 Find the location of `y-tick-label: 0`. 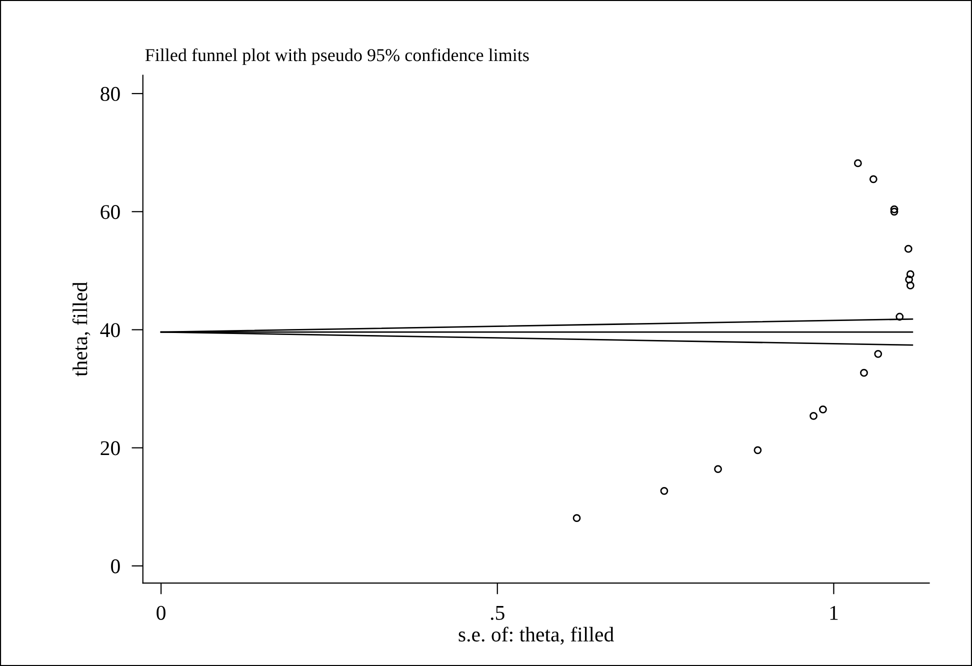

y-tick-label: 0 is located at coordinates (115, 566).